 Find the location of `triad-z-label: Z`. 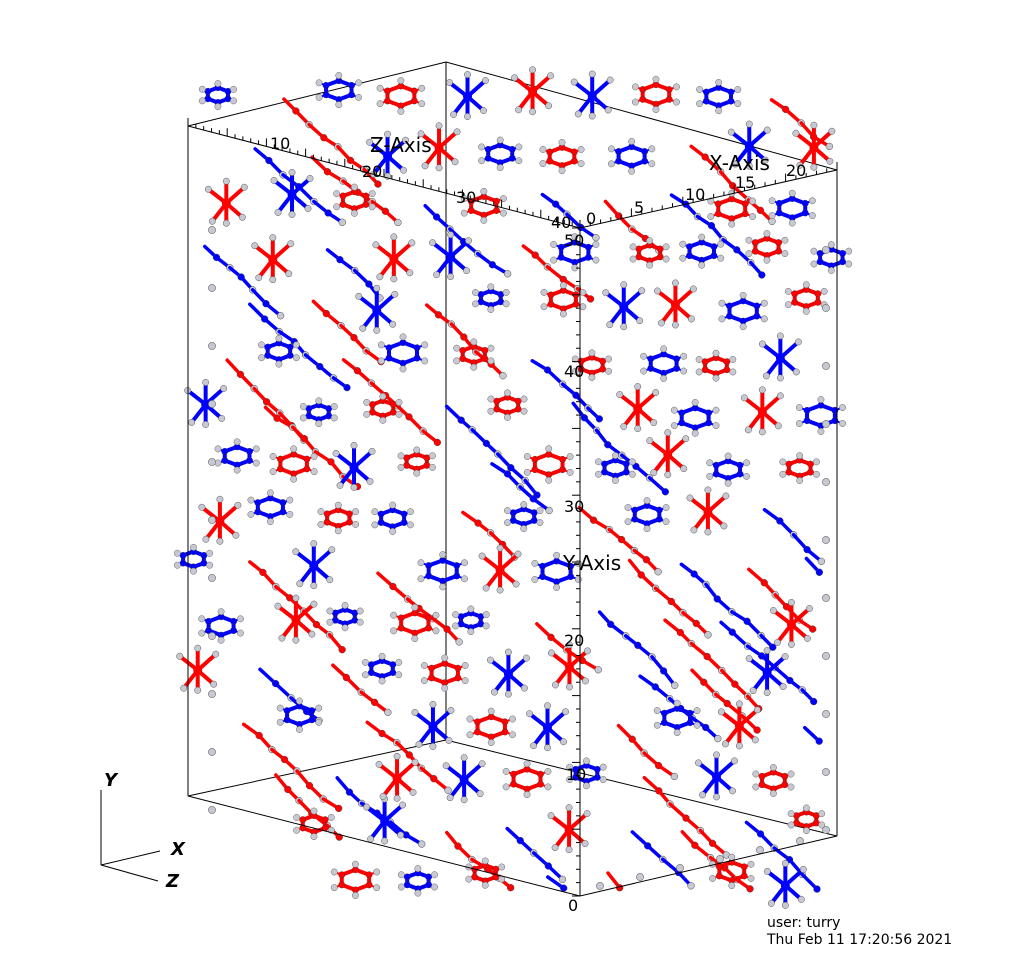

triad-z-label: Z is located at coordinates (172, 881).